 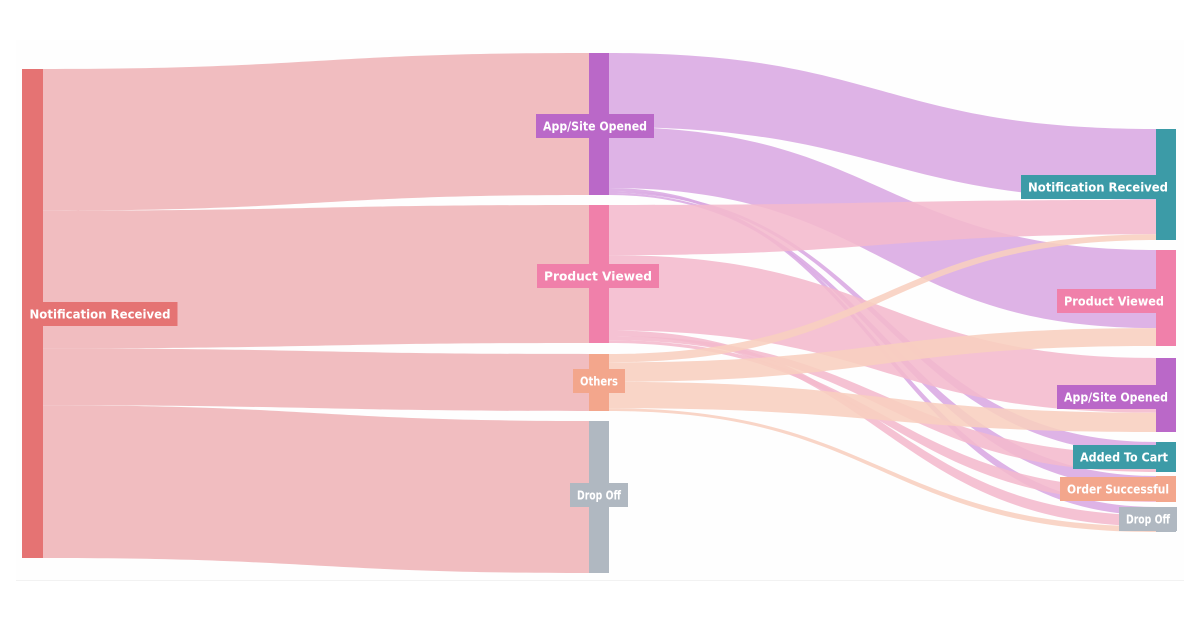 I want to click on flow-link-n3-n6, so click(x=882, y=355).